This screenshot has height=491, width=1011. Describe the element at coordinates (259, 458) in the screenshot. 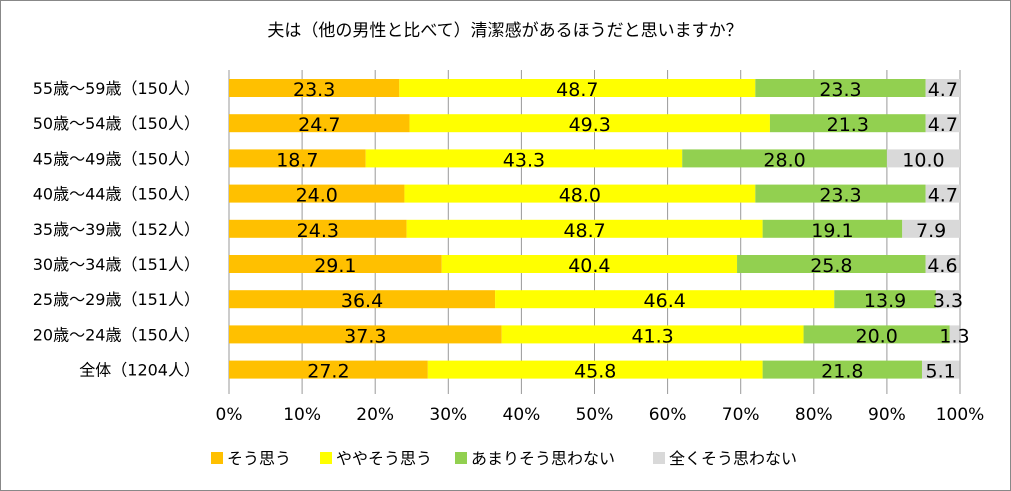

I see `legend-label: そう思う` at that location.